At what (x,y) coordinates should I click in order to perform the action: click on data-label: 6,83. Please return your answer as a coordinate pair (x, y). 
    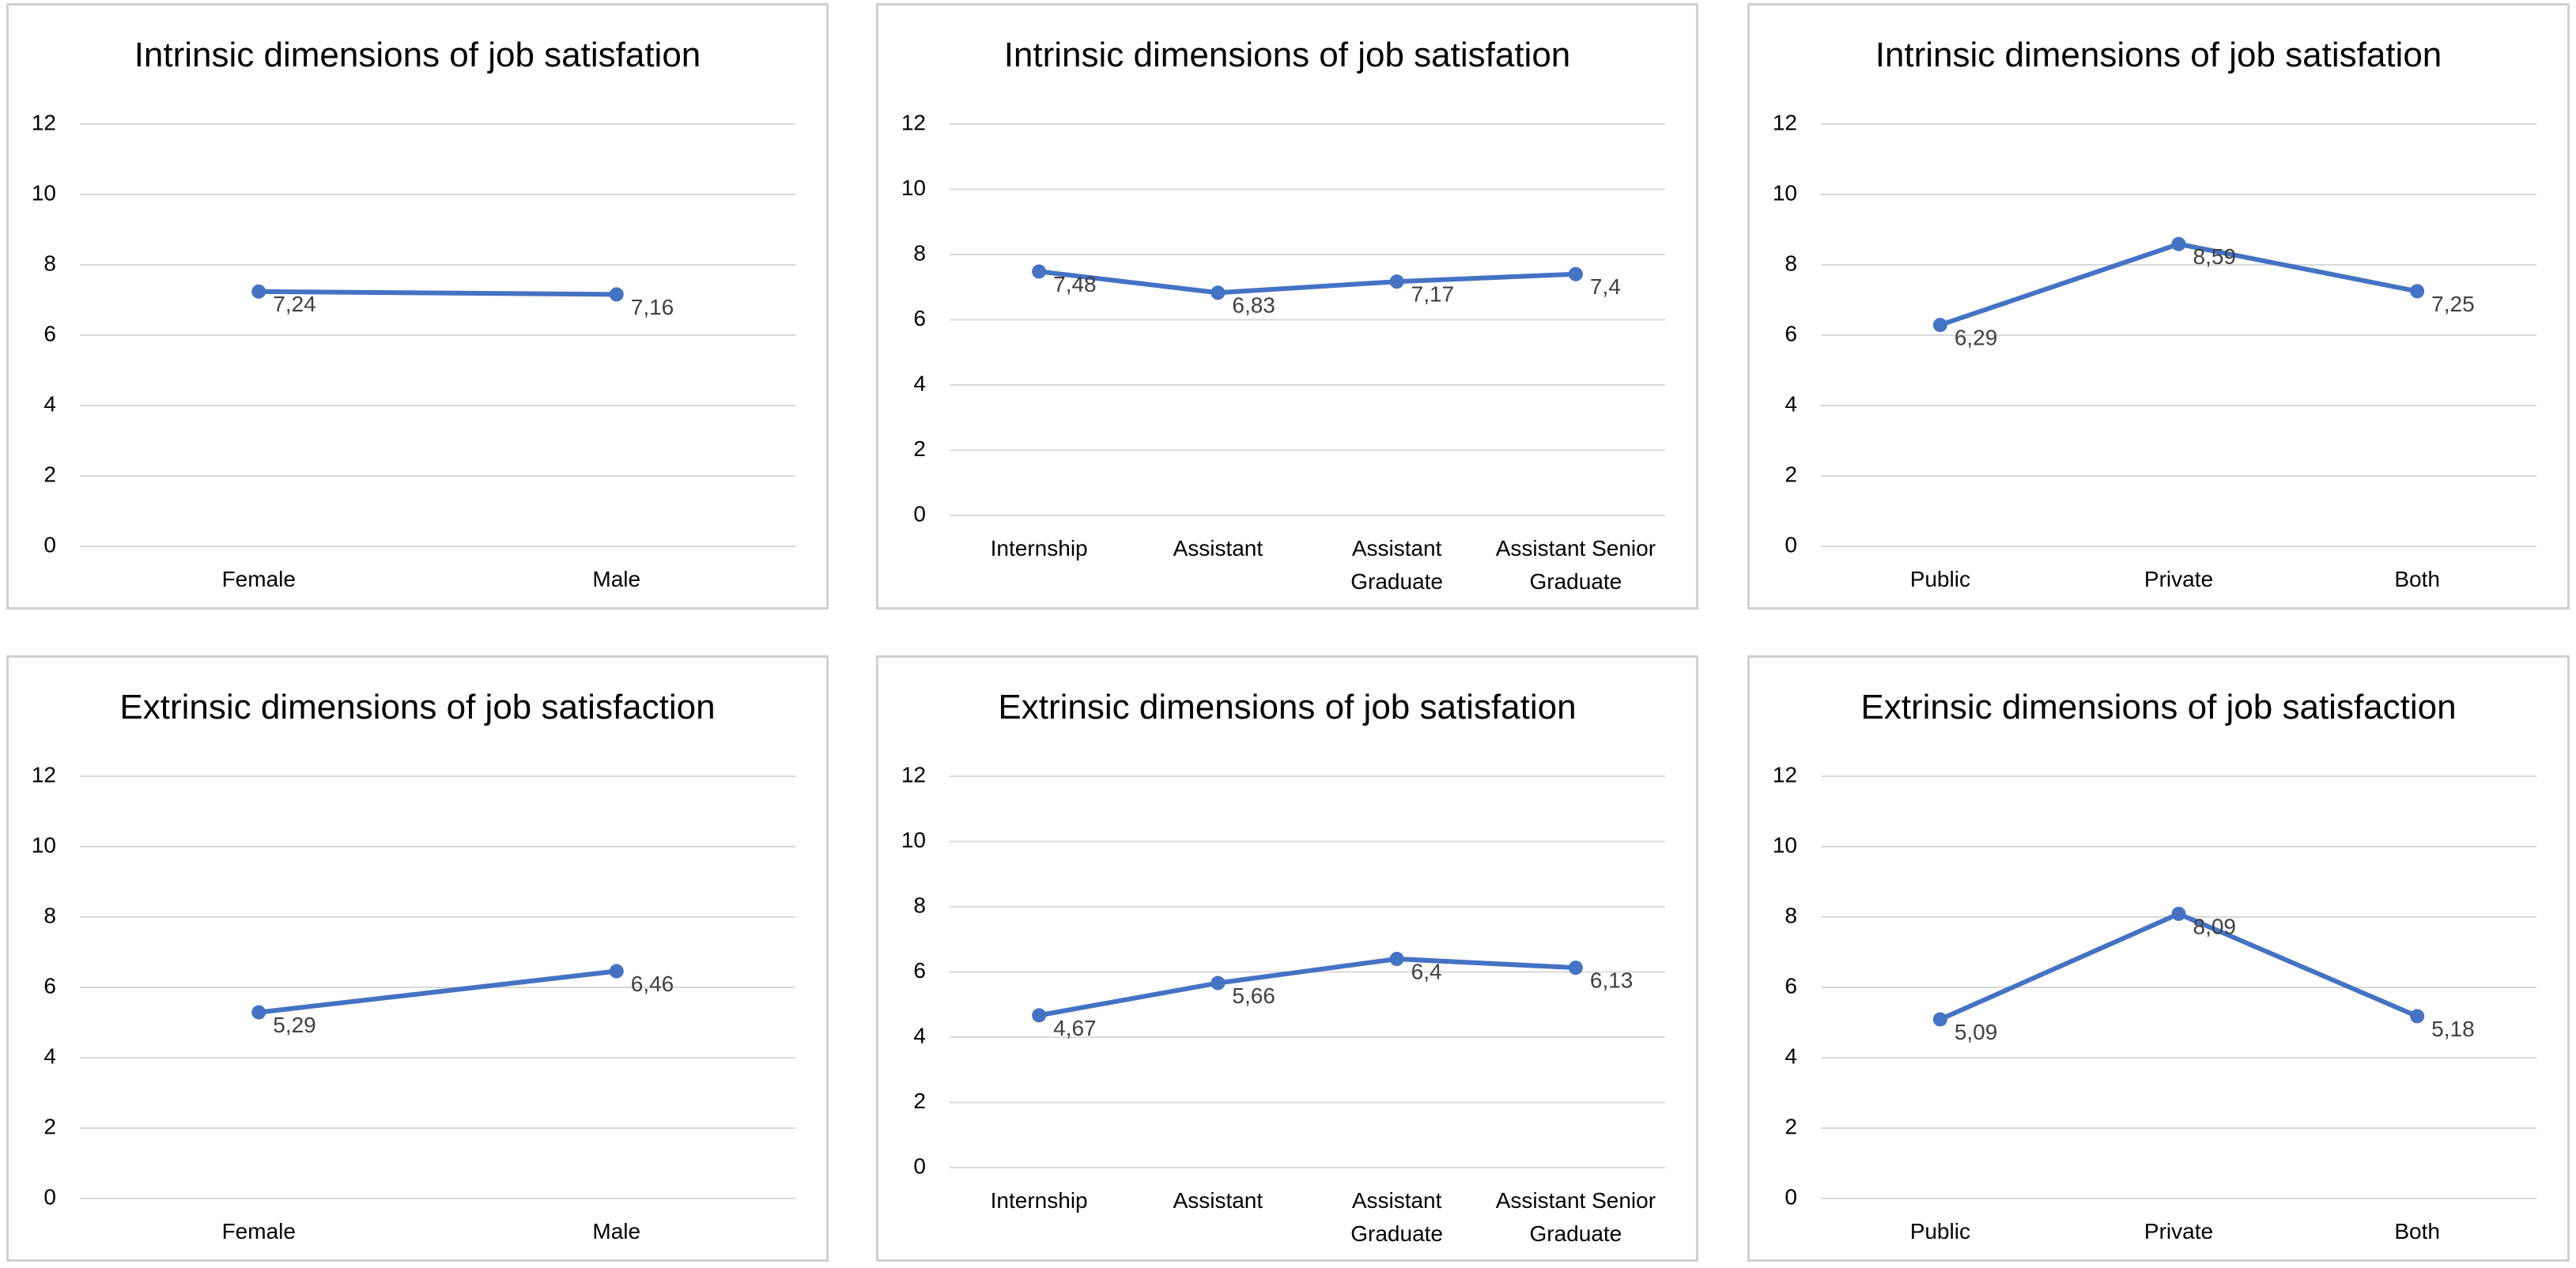
    Looking at the image, I should click on (1253, 305).